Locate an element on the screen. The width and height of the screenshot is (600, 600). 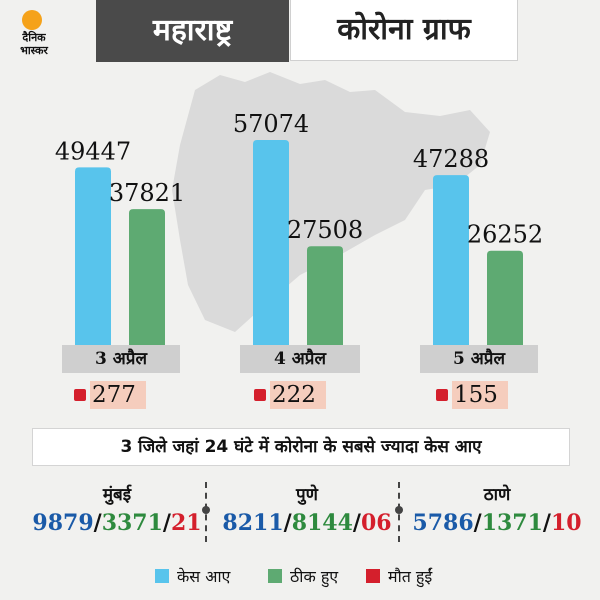
death-count-3: 155 is located at coordinates (477, 395).